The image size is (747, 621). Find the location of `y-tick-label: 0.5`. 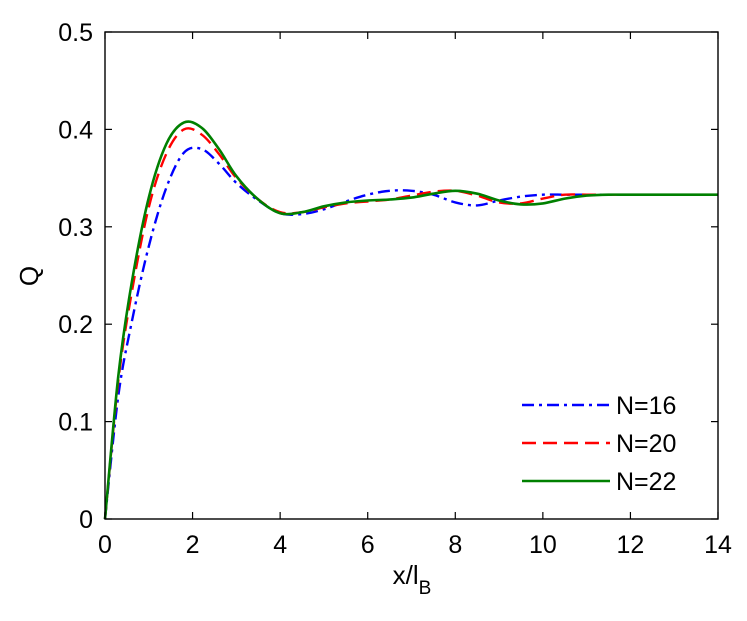

y-tick-label: 0.5 is located at coordinates (75, 33).